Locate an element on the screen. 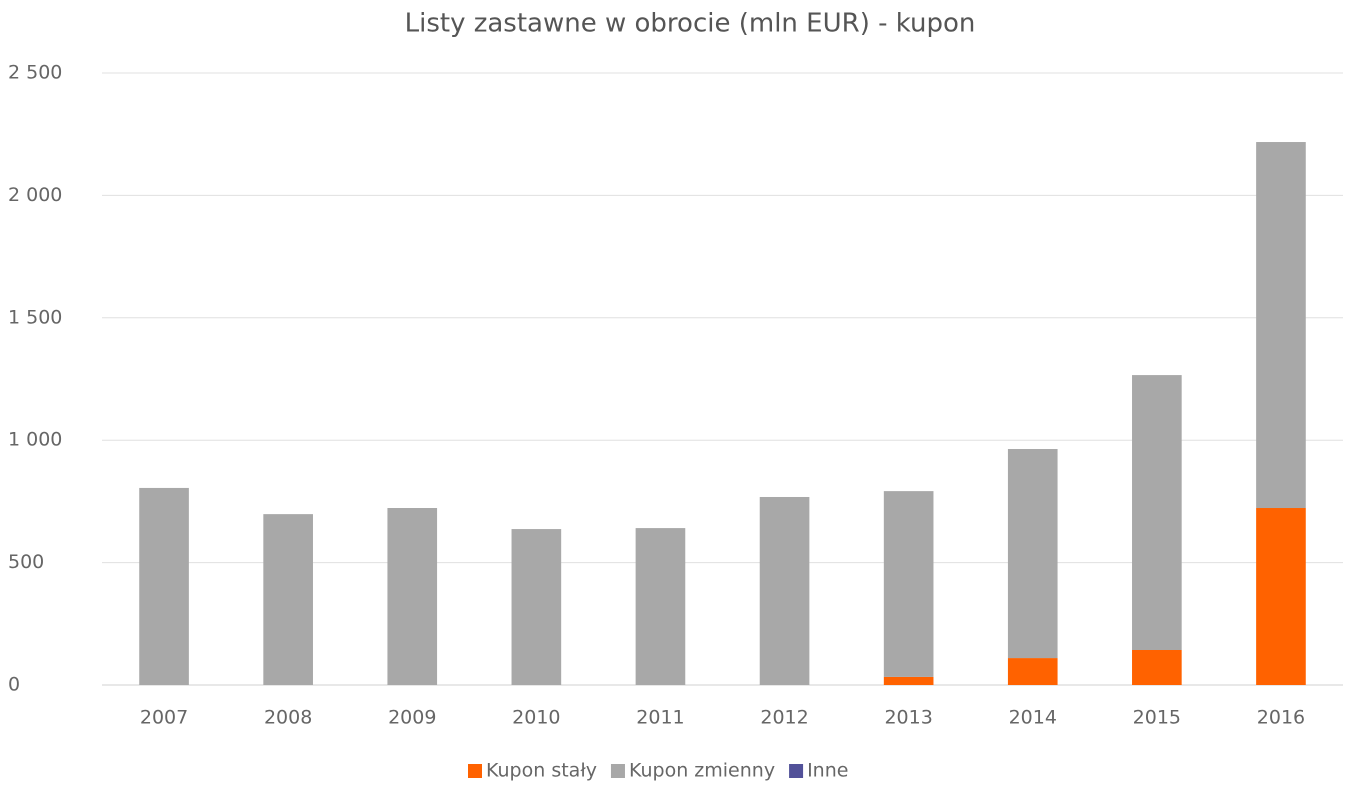 This screenshot has height=785, width=1345. y-tick-label: 0 is located at coordinates (14, 685).